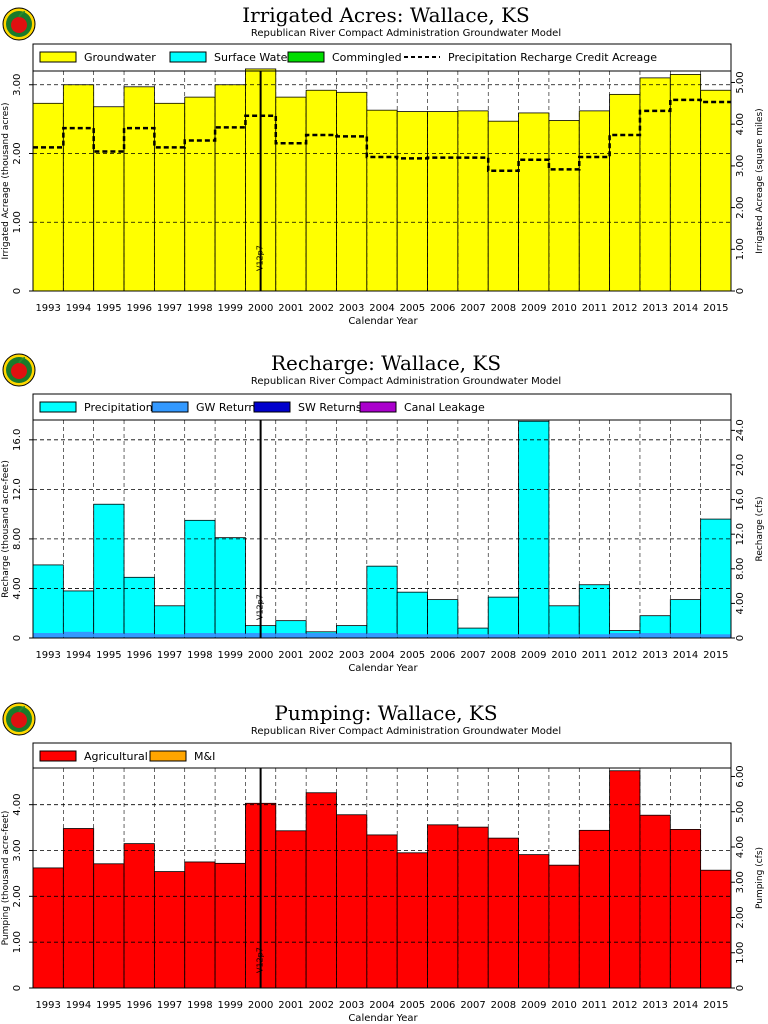 The width and height of the screenshot is (768, 1024). Describe the element at coordinates (17, 638) in the screenshot. I see `y-tick-label: 0` at that location.